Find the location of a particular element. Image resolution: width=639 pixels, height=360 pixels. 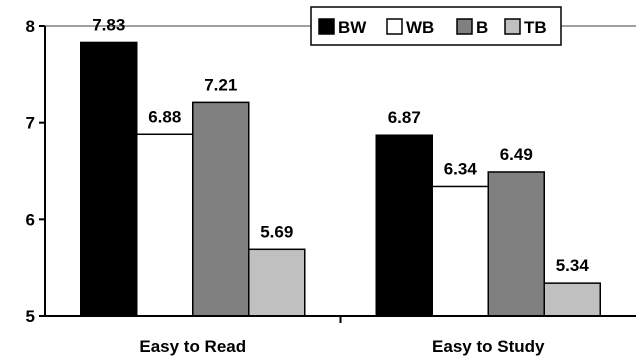

legend-label: TB is located at coordinates (535, 27).